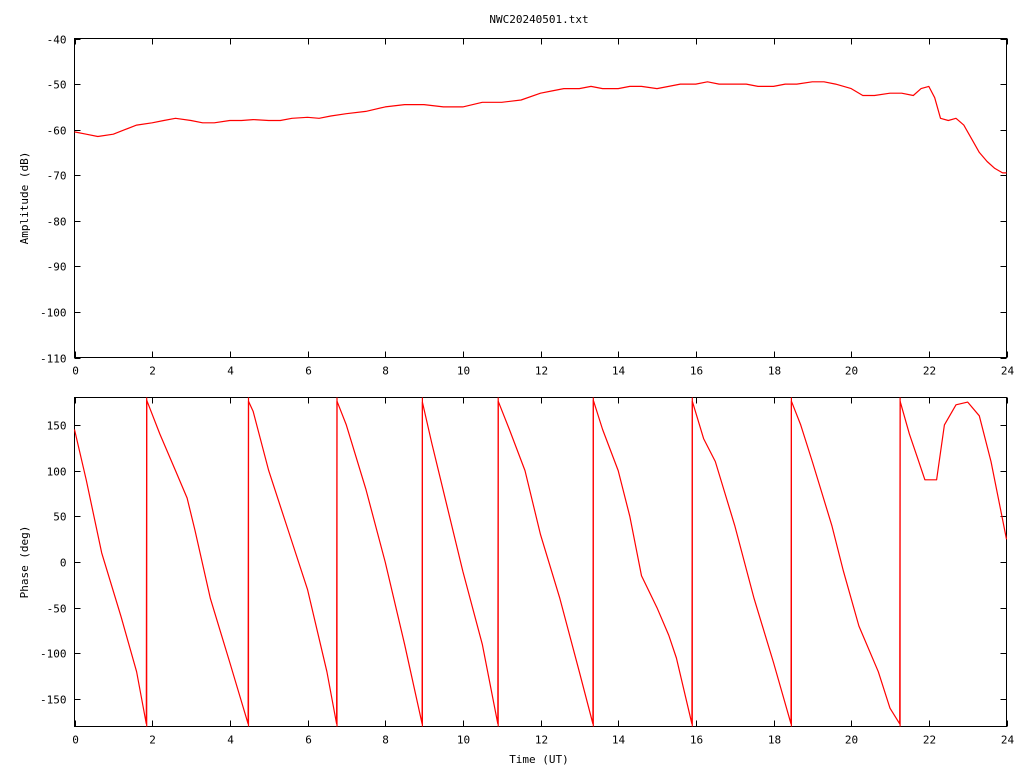 The width and height of the screenshot is (1024, 768). Describe the element at coordinates (308, 371) in the screenshot. I see `amplitude-x-tick-label: 6` at that location.